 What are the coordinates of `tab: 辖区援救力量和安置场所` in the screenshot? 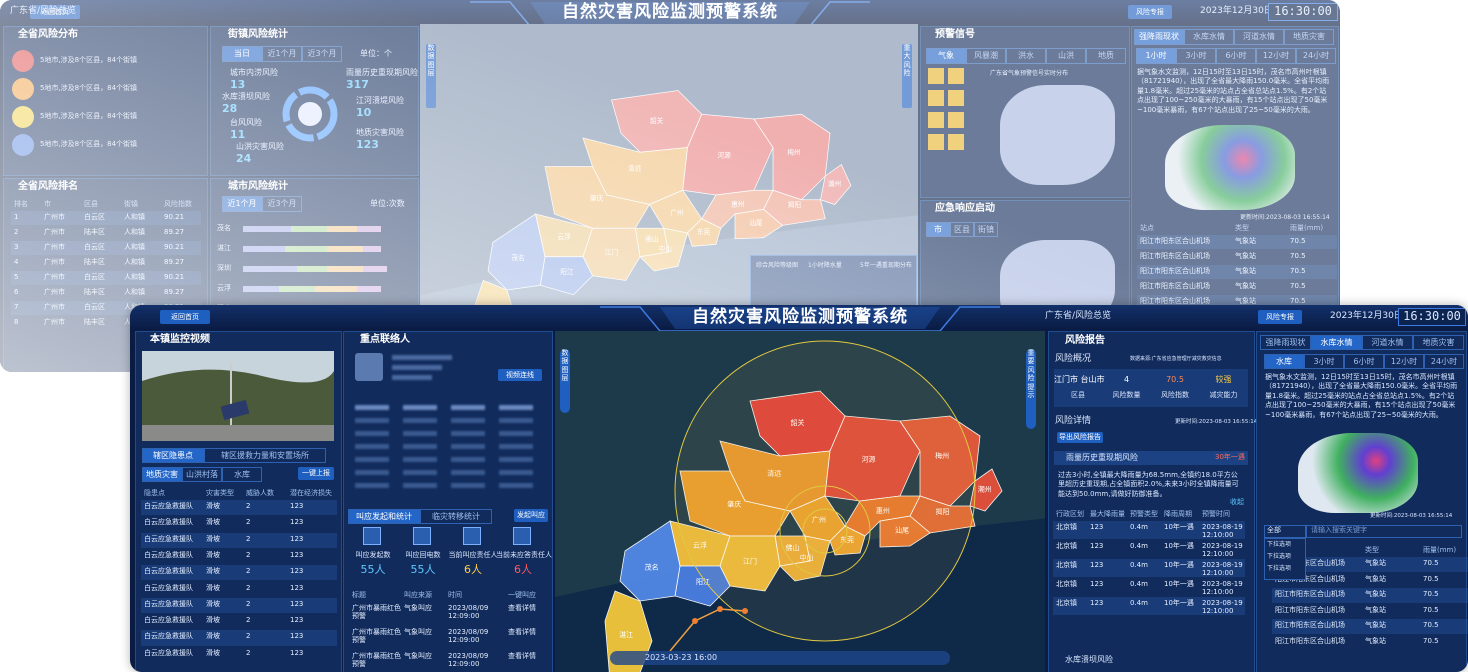 It's located at (265, 455).